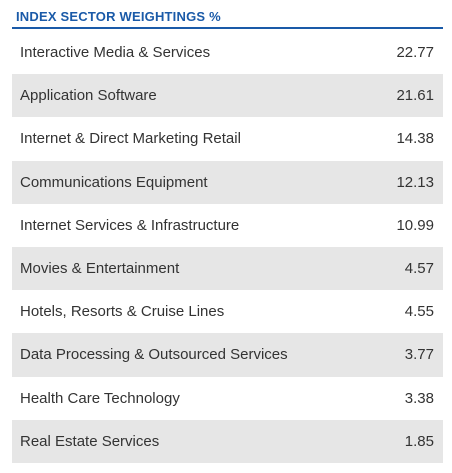 This screenshot has height=473, width=452. Describe the element at coordinates (88, 96) in the screenshot. I see `sector-name: Application Software` at that location.